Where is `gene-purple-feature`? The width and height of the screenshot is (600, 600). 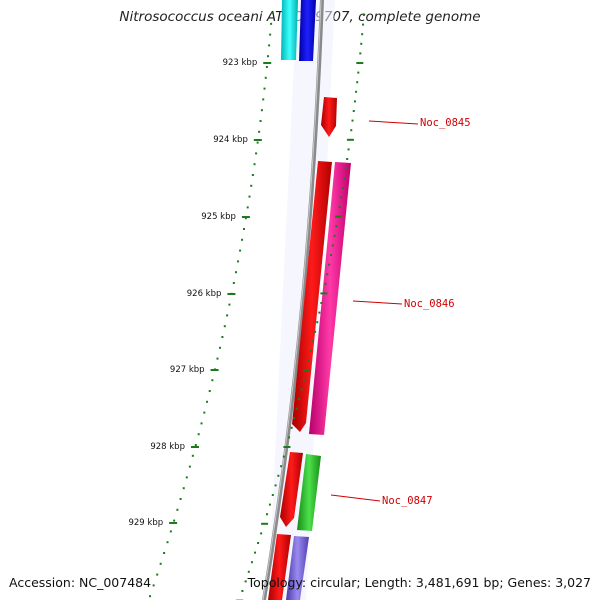 gene-purple-feature is located at coordinates (297, 568).